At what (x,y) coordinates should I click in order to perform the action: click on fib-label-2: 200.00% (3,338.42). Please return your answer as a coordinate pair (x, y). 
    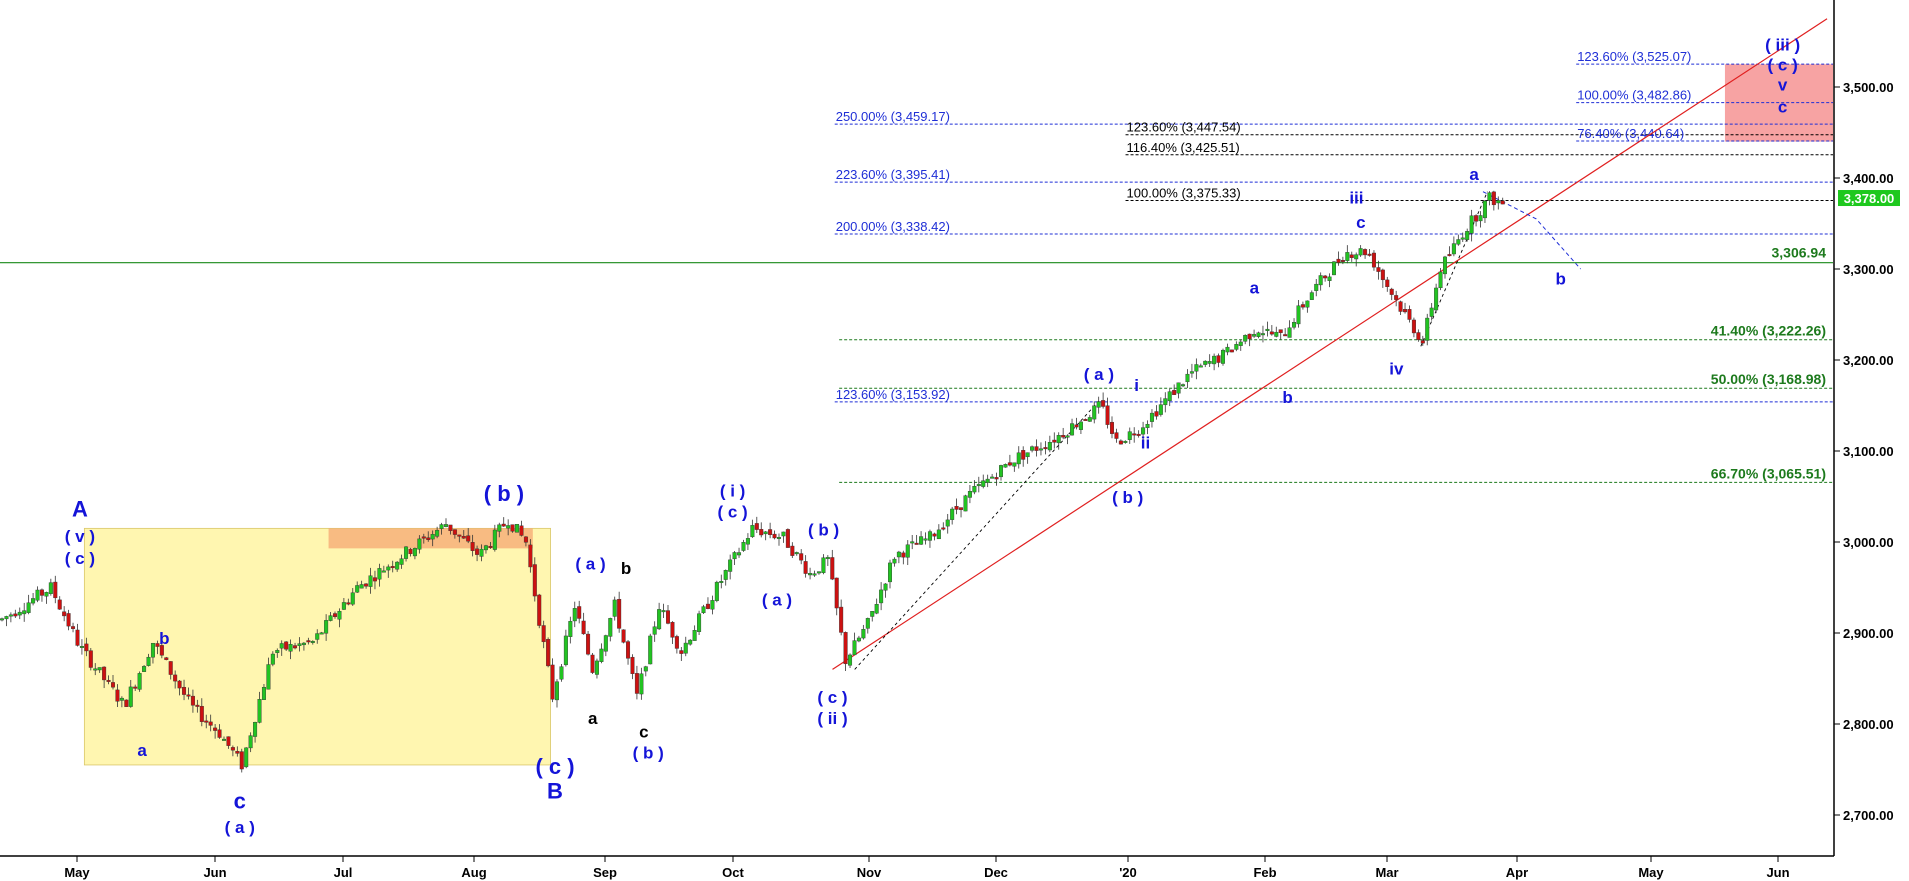
    Looking at the image, I should click on (893, 226).